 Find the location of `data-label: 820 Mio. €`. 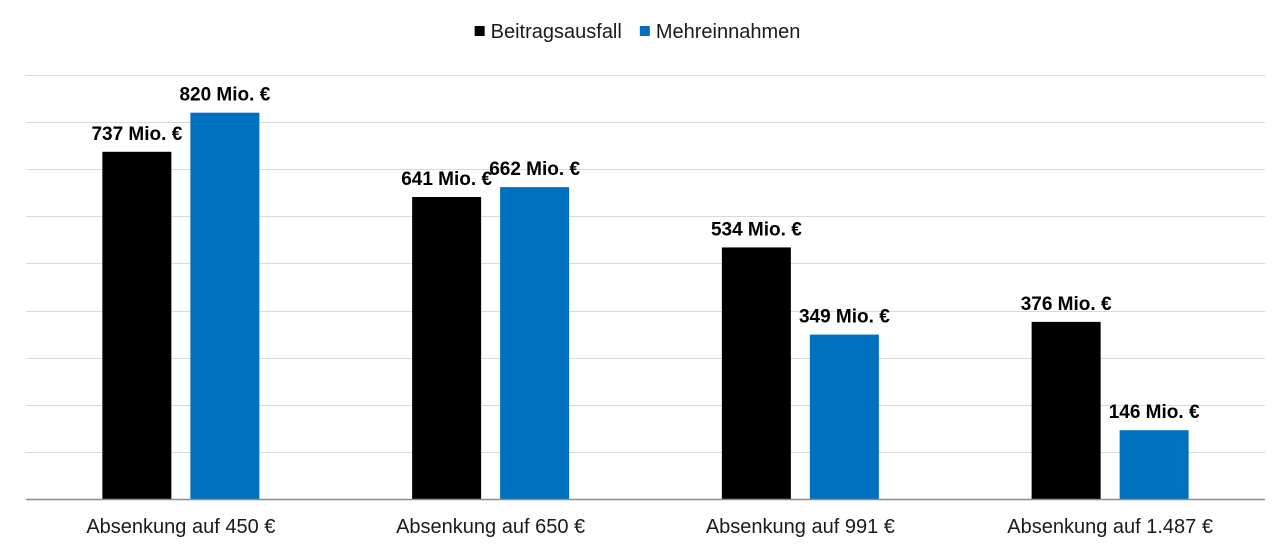

data-label: 820 Mio. € is located at coordinates (224, 95).